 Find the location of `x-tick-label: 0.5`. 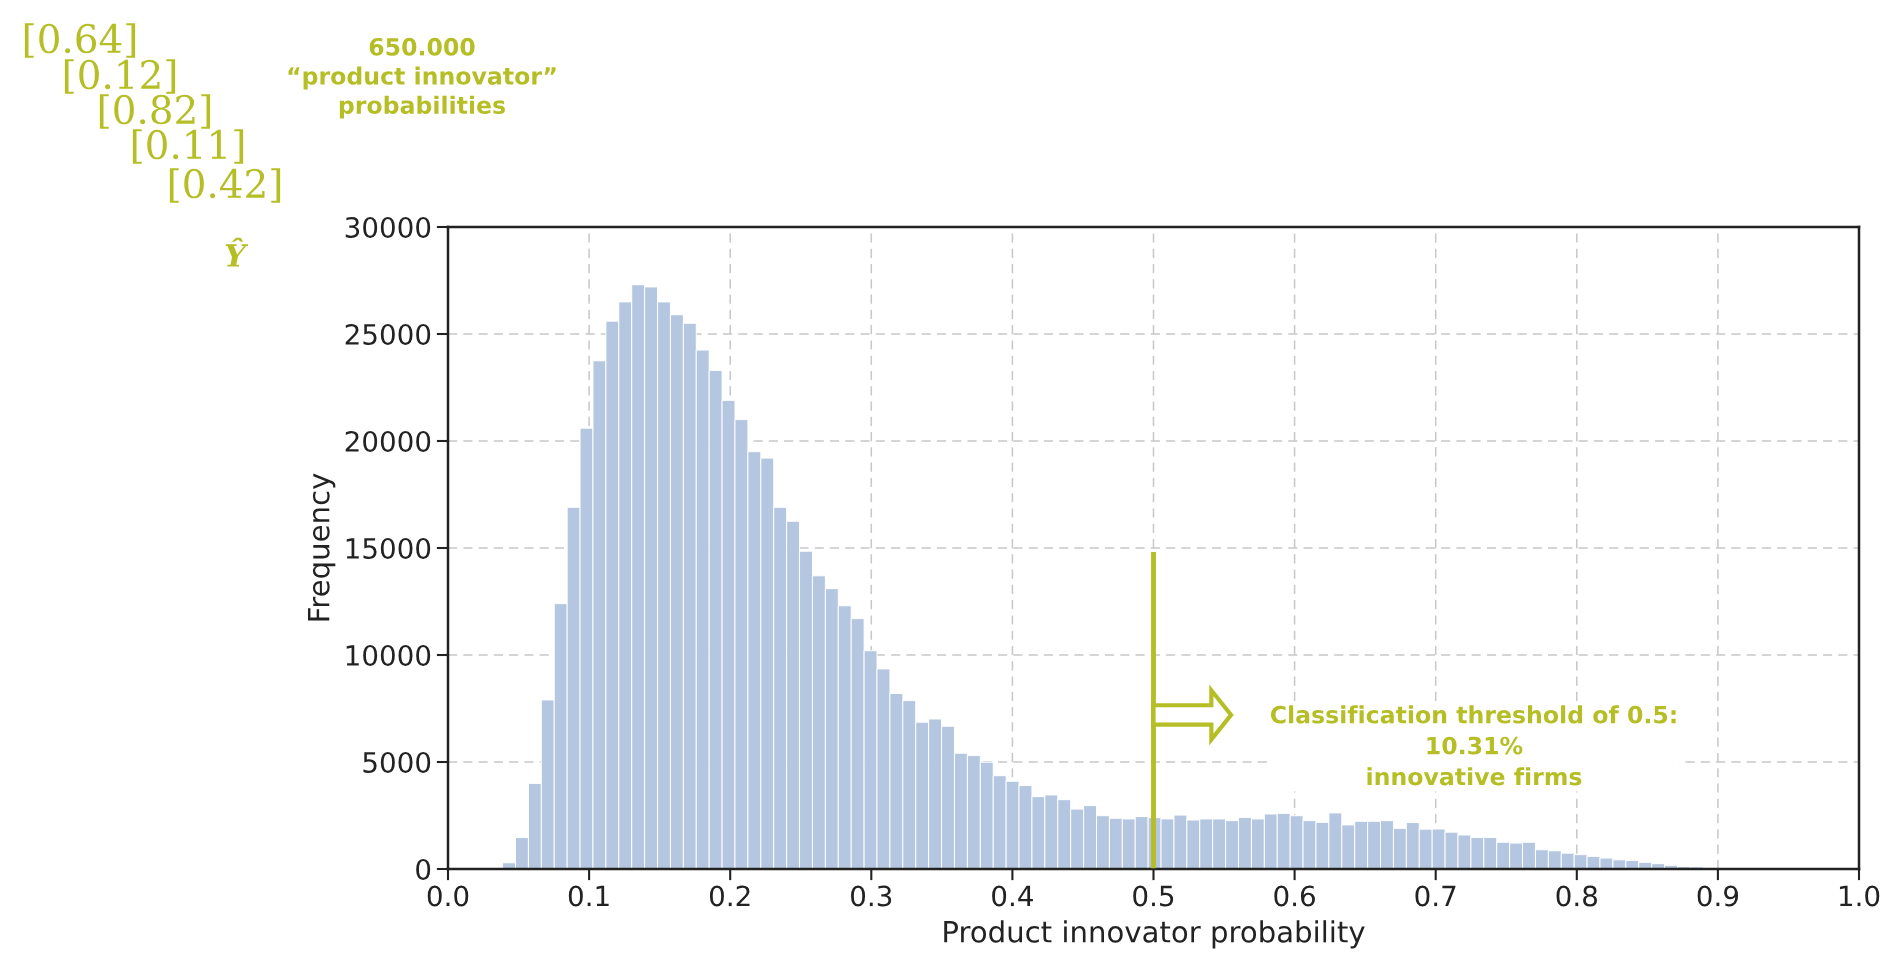

x-tick-label: 0.5 is located at coordinates (1153, 896).